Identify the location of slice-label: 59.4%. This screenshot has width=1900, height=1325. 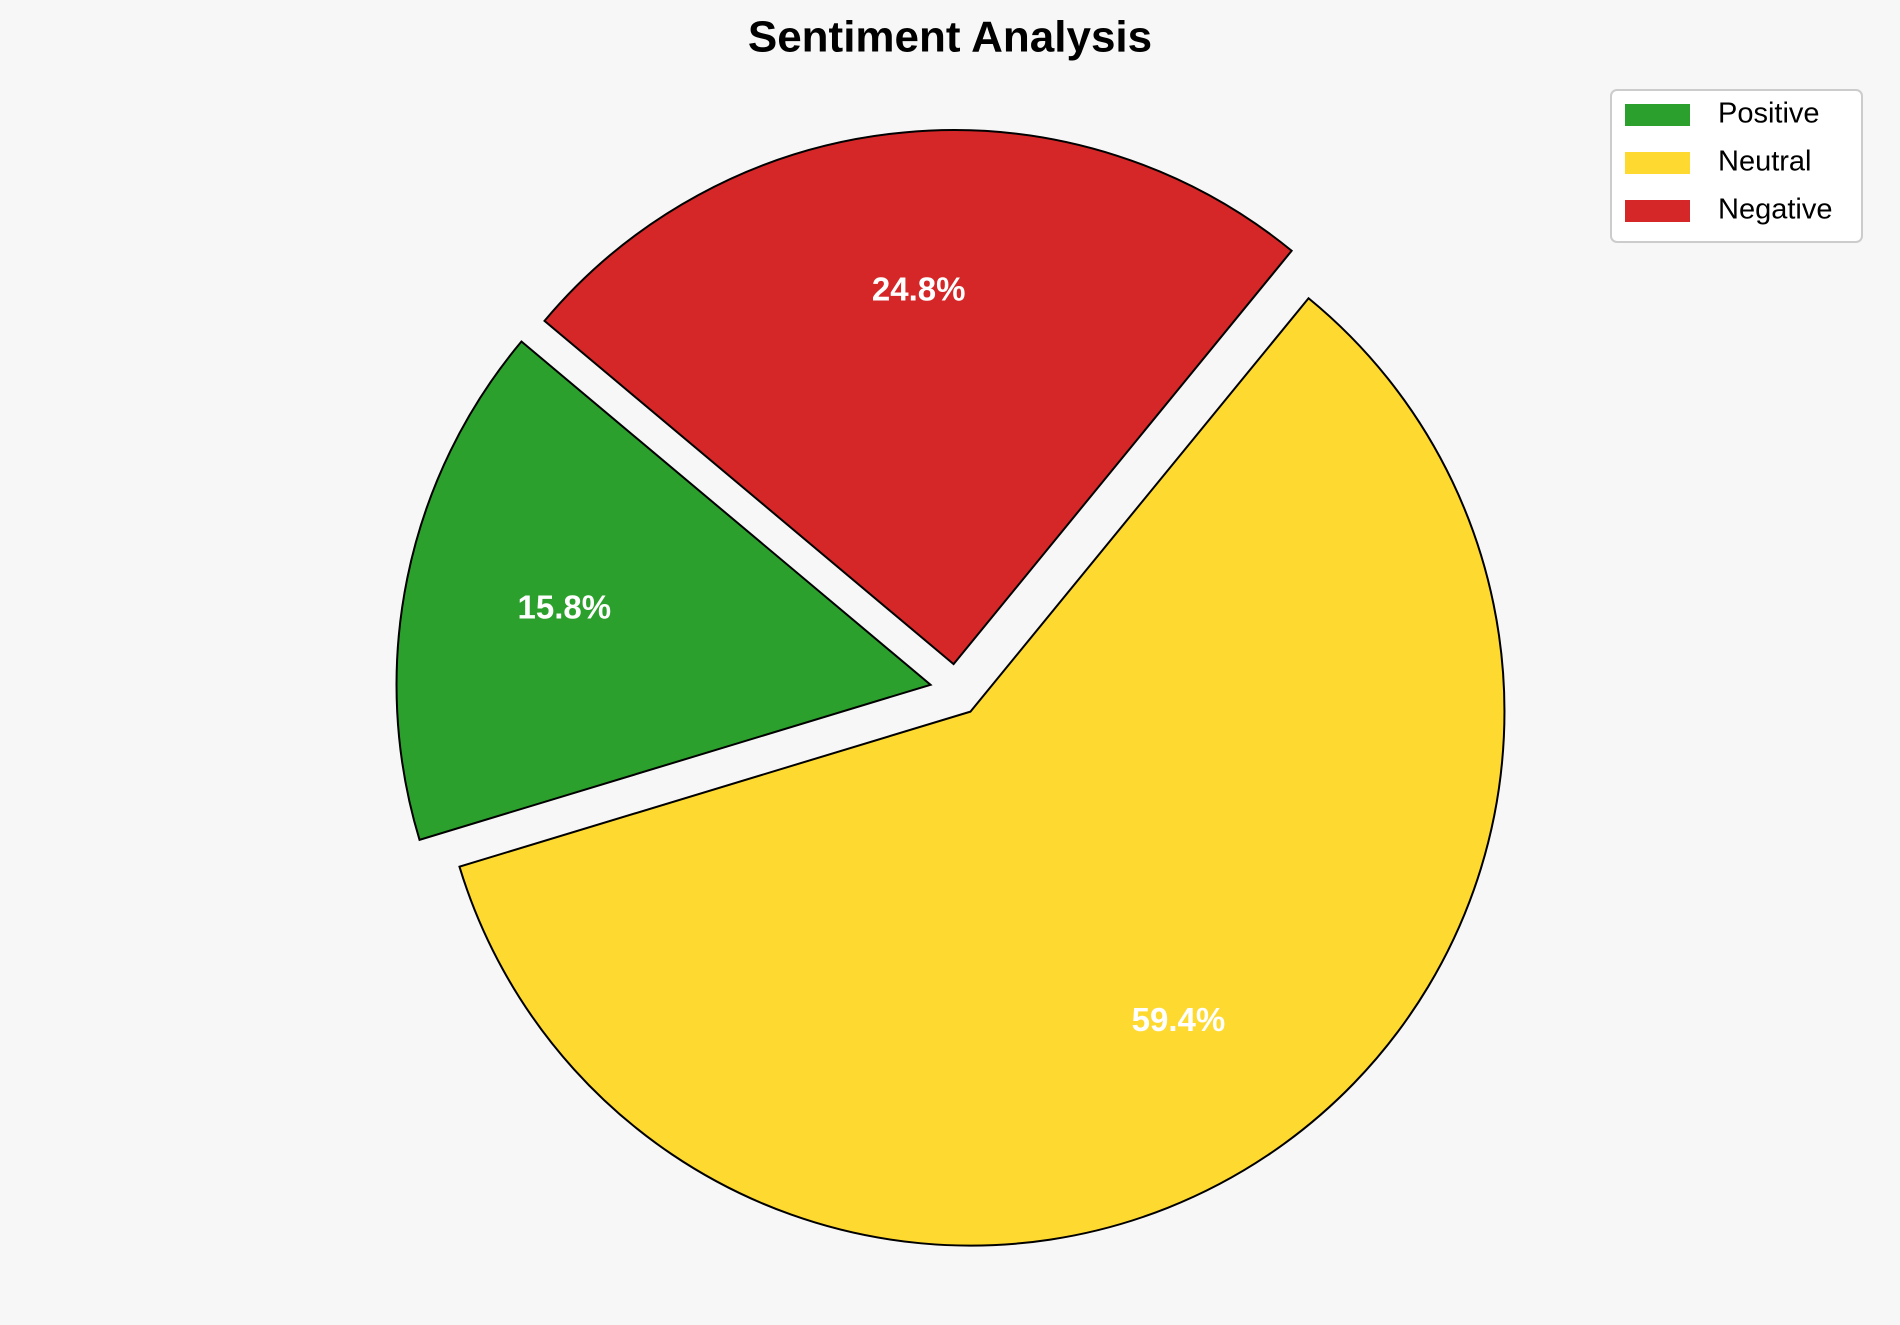
(1179, 1019).